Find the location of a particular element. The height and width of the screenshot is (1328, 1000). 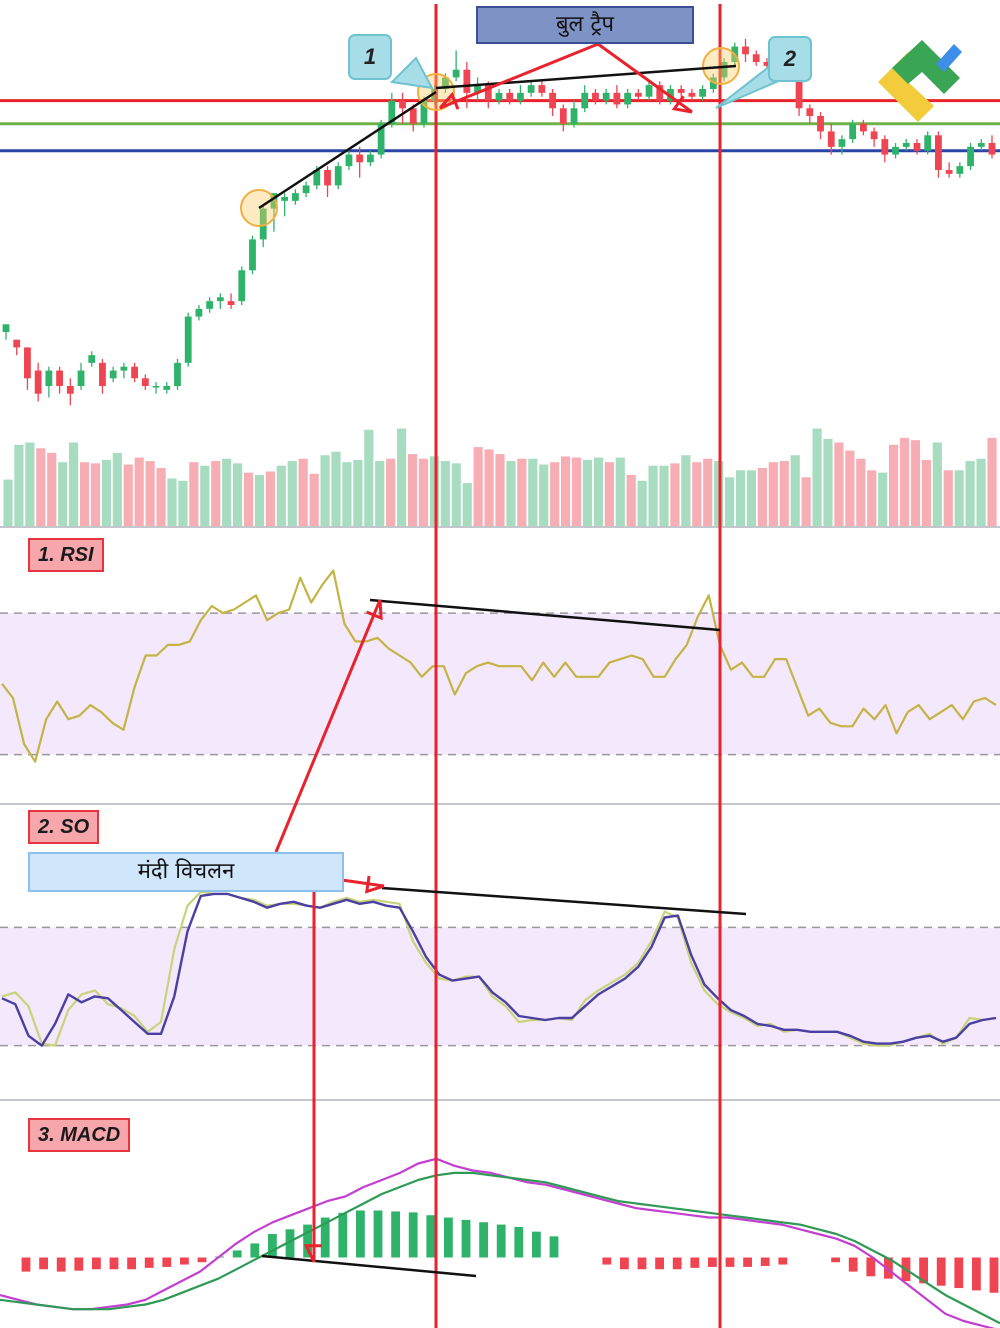

rsi-divergence-line is located at coordinates (545, 615).